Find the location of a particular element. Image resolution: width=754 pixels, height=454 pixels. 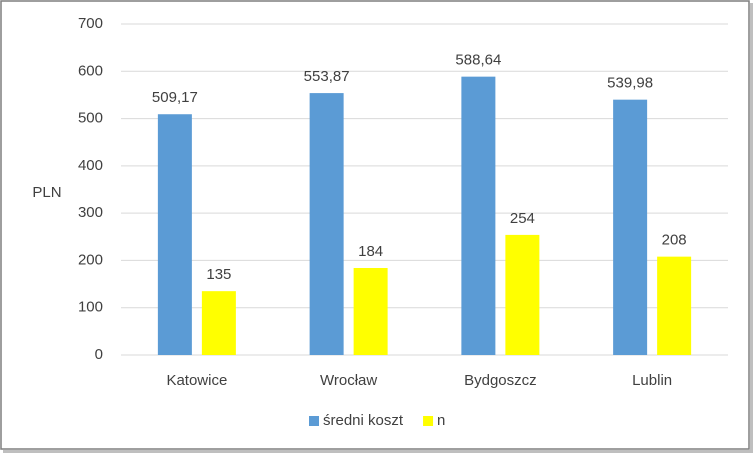

value-label: 539,98 is located at coordinates (630, 83).